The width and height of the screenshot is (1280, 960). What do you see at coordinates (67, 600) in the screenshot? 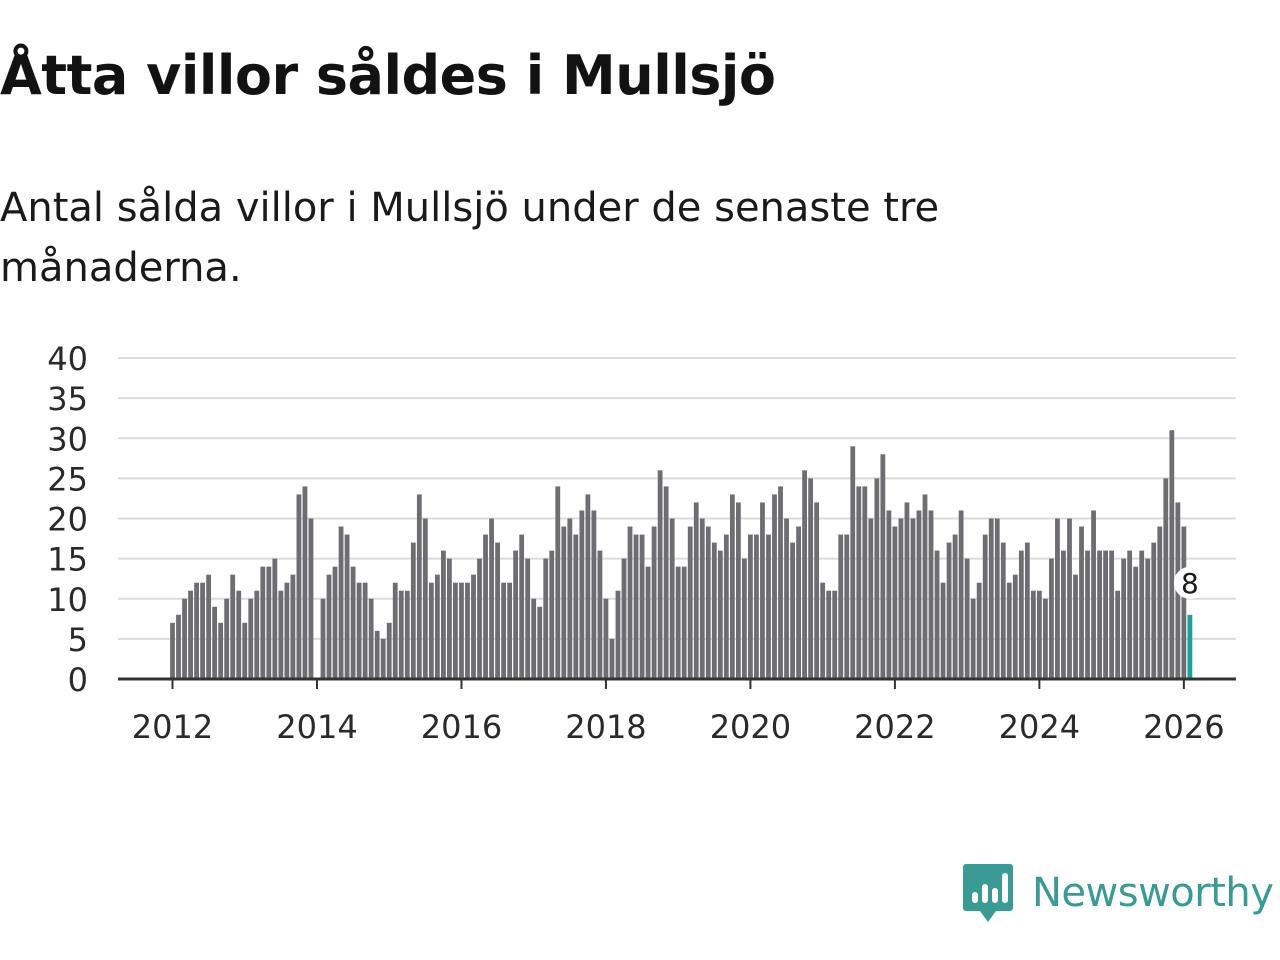
I see `y-tick-label: 10` at bounding box center [67, 600].